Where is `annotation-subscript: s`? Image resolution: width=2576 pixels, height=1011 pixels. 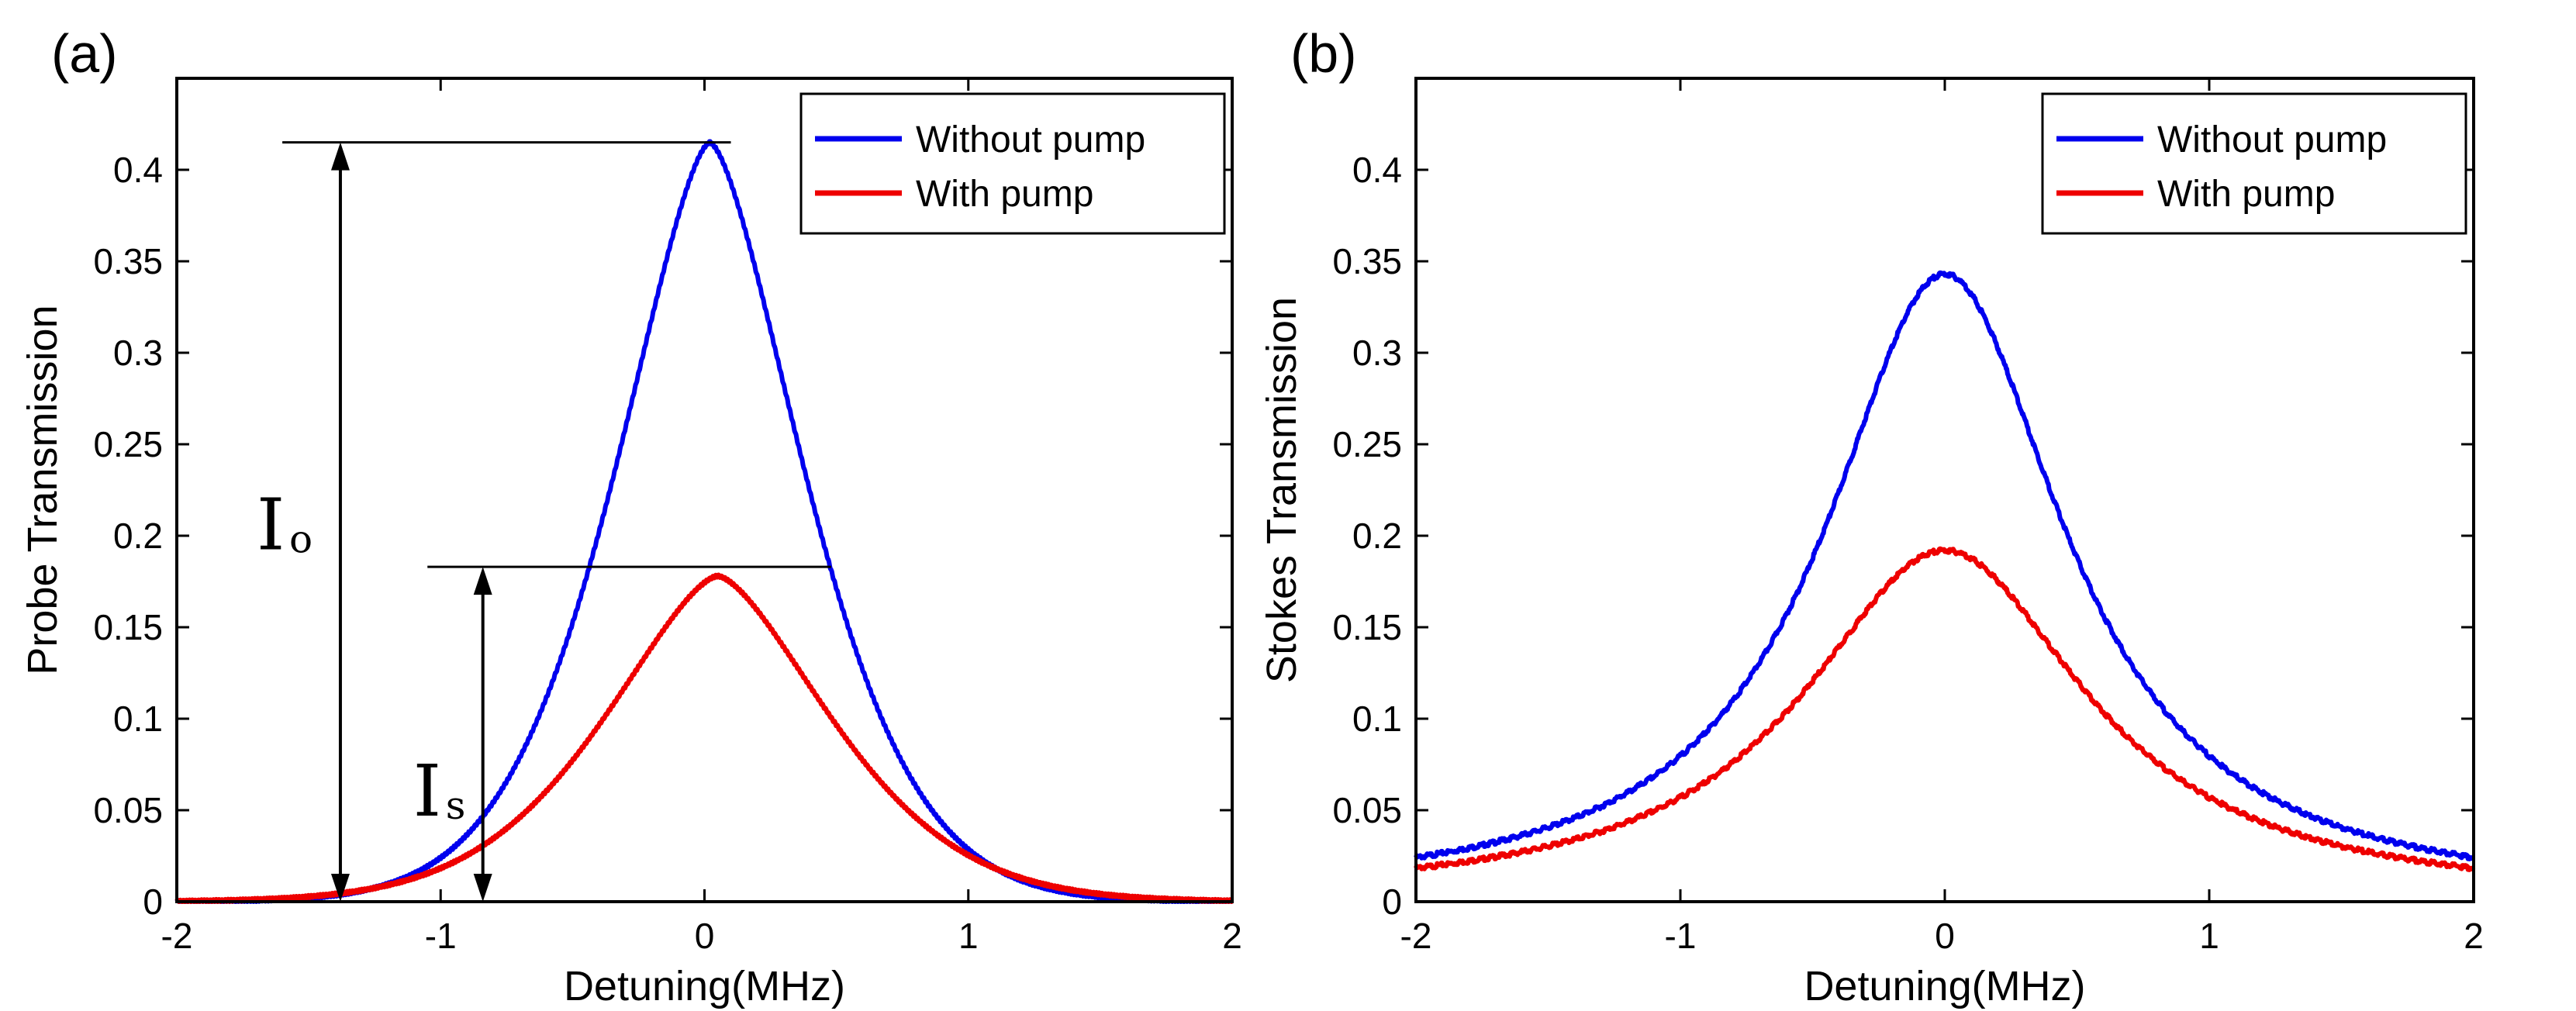
annotation-subscript: s is located at coordinates (456, 805).